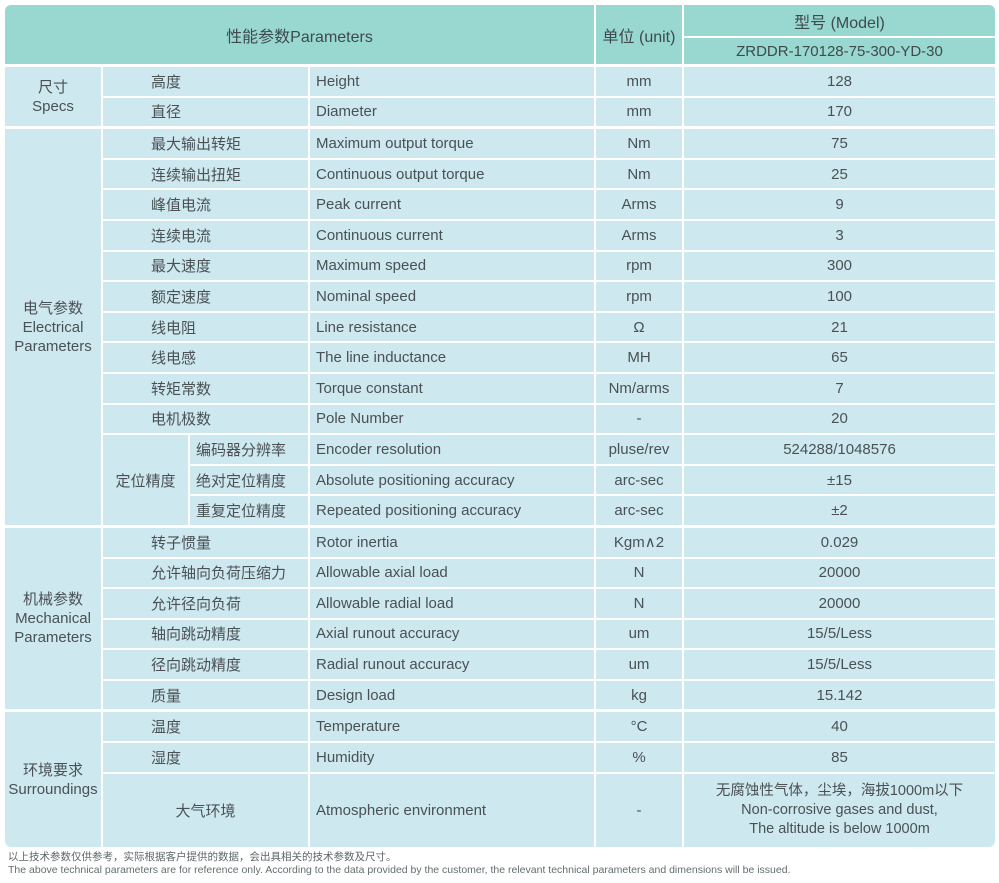 Image resolution: width=999 pixels, height=883 pixels. I want to click on param-value: 524288/1048576, so click(839, 449).